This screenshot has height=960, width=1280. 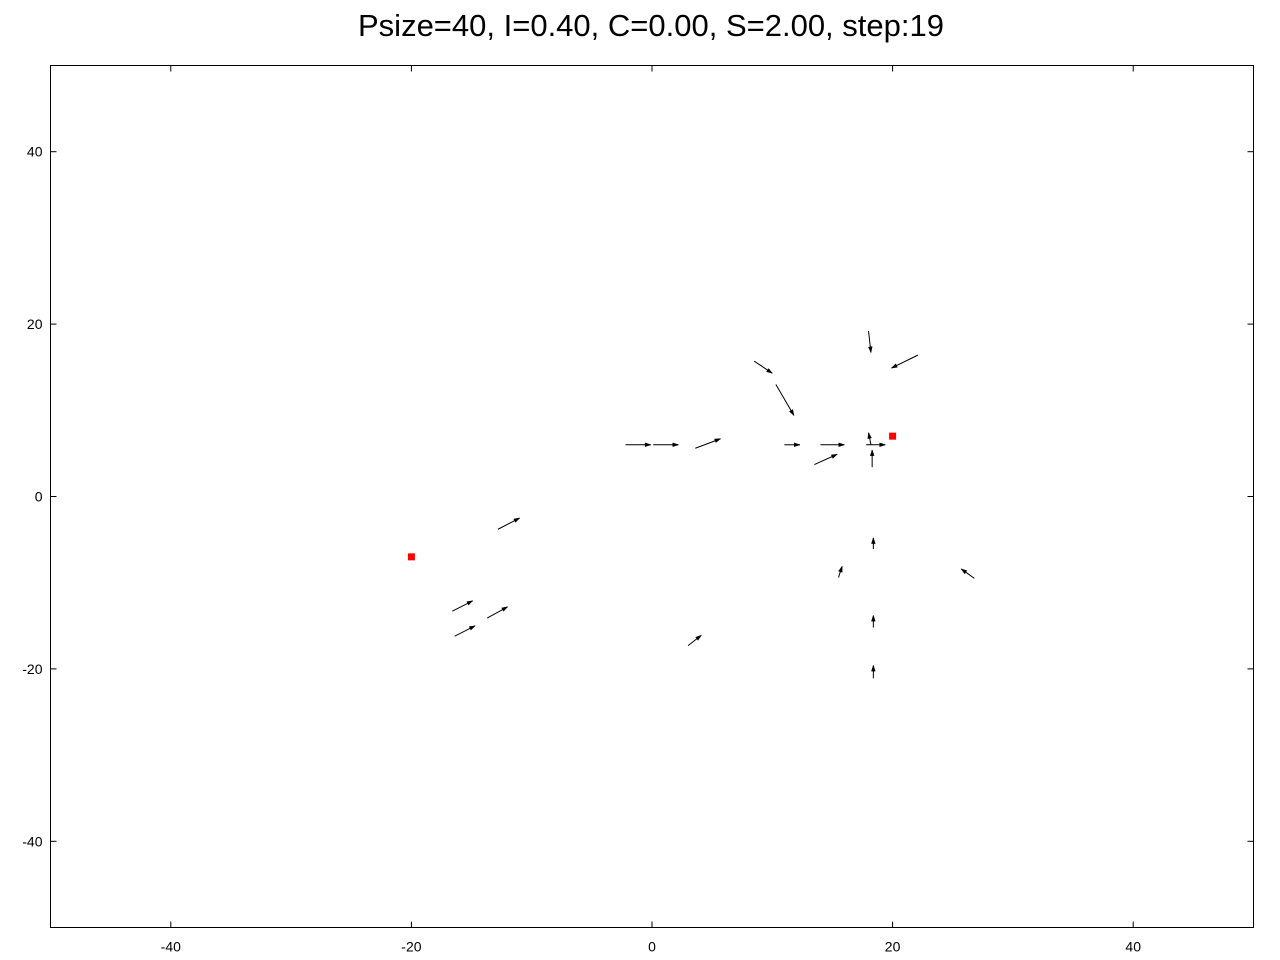 What do you see at coordinates (35, 152) in the screenshot?
I see `y-tick-label: 40` at bounding box center [35, 152].